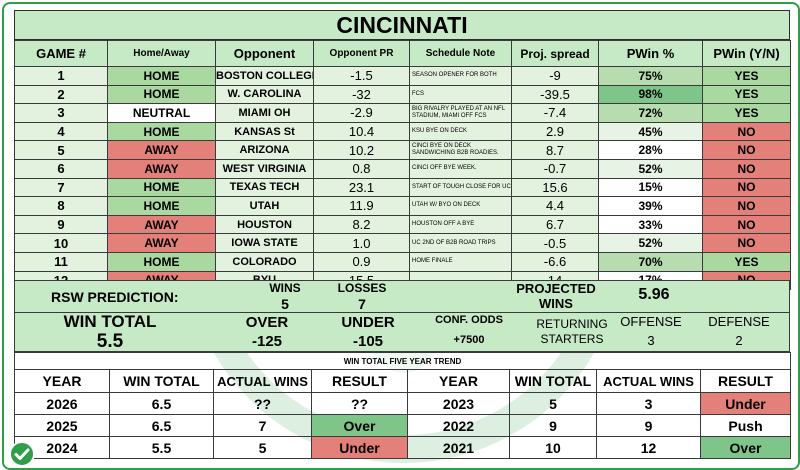 The height and width of the screenshot is (470, 800). Describe the element at coordinates (361, 261) in the screenshot. I see `game-opponent-pr: 0.9` at that location.